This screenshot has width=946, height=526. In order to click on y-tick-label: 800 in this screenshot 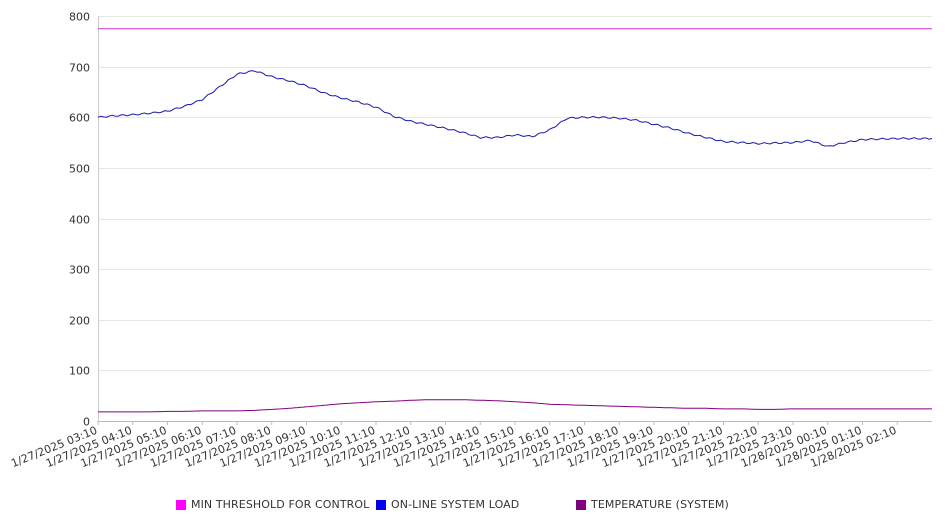, I will do `click(79, 17)`.